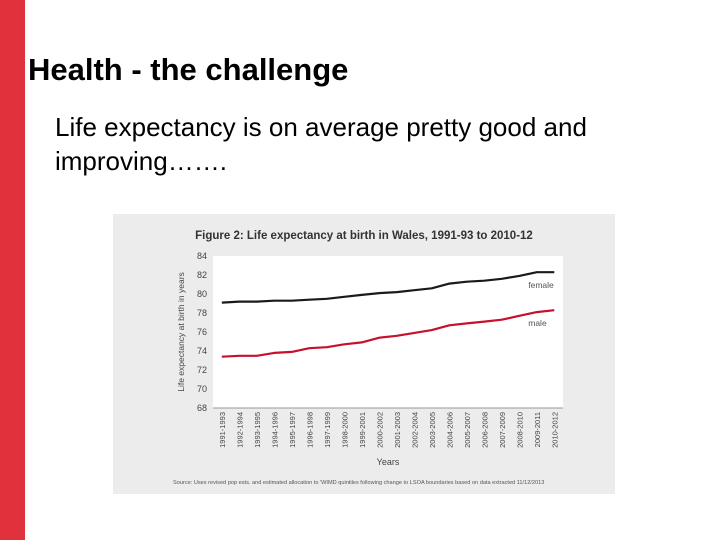 This screenshot has height=540, width=720. I want to click on x-tick-label: 1997-1999, so click(327, 430).